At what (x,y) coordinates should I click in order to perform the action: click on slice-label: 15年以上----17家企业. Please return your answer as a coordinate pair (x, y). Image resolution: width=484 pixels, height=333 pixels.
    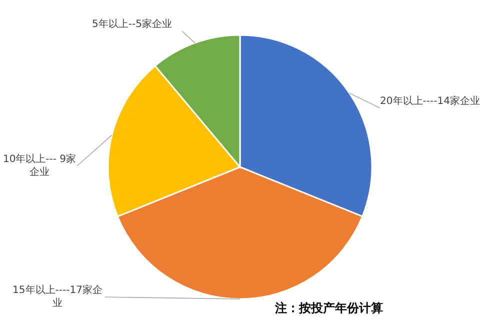
    Looking at the image, I should click on (58, 297).